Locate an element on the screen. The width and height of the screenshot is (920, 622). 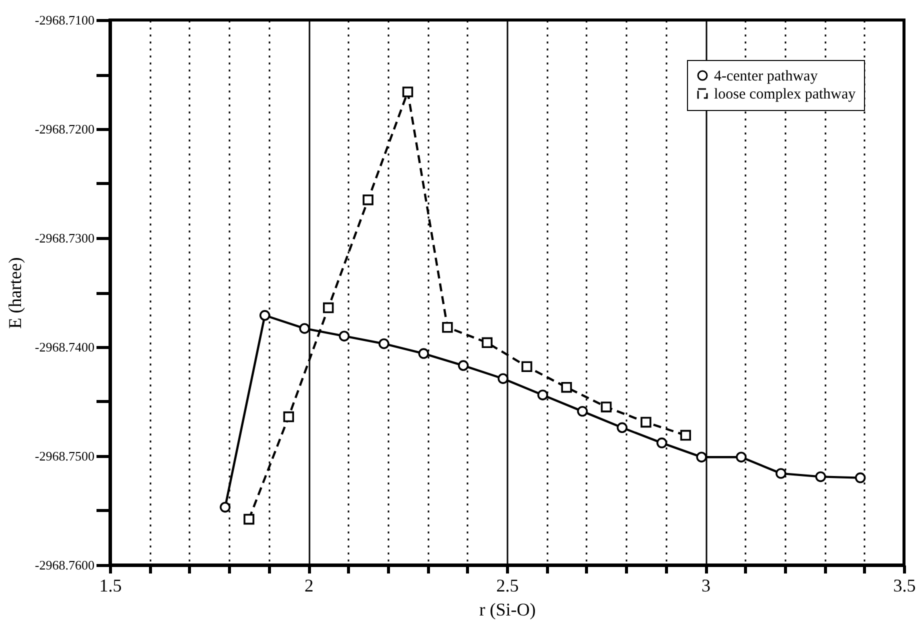
x-tick-label: 2 is located at coordinates (309, 586).